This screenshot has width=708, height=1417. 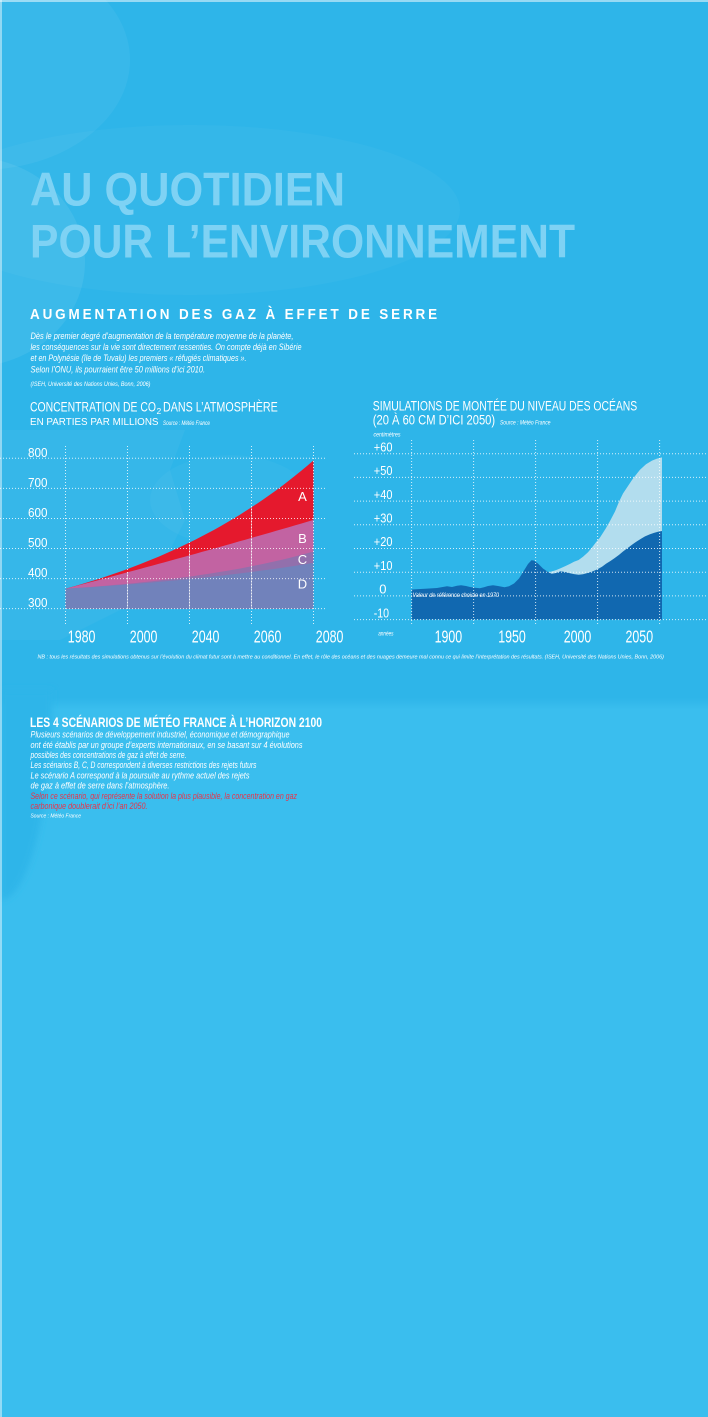 I want to click on svg-text: C, so click(x=302, y=559).